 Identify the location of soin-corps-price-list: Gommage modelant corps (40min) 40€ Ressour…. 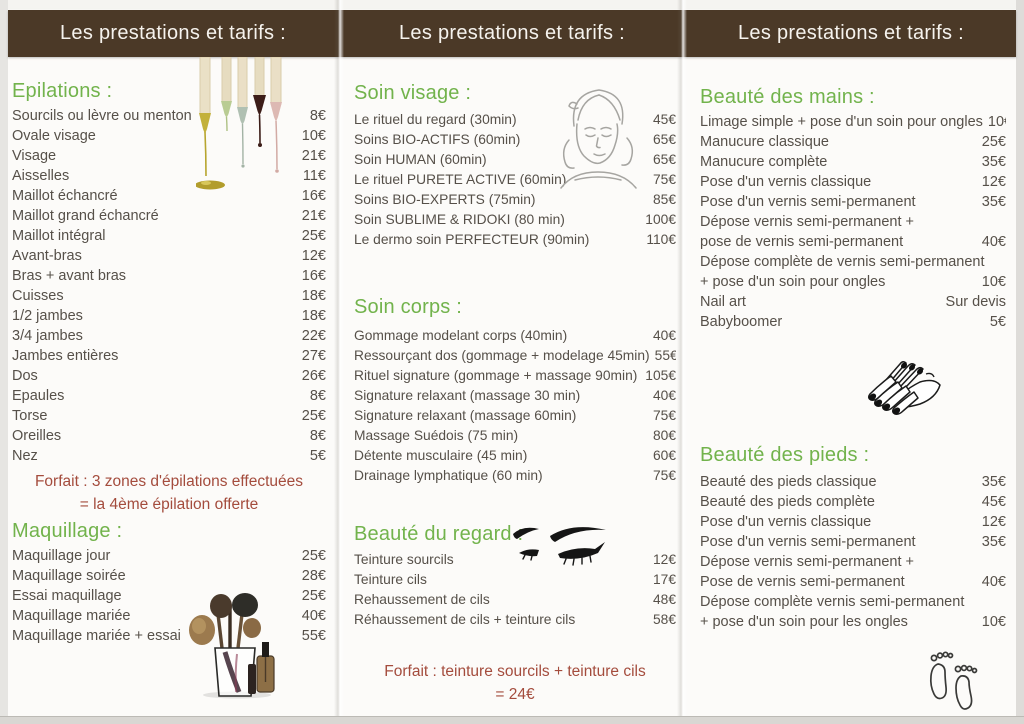
(515, 406).